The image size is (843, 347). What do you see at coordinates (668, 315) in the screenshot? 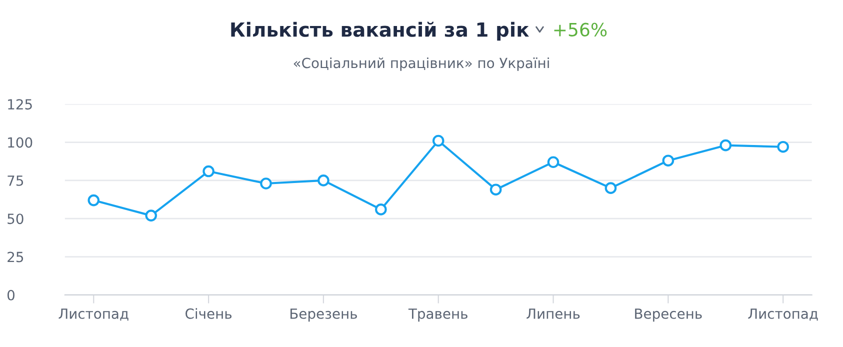
I see `x-tick-label: Вересень` at bounding box center [668, 315].